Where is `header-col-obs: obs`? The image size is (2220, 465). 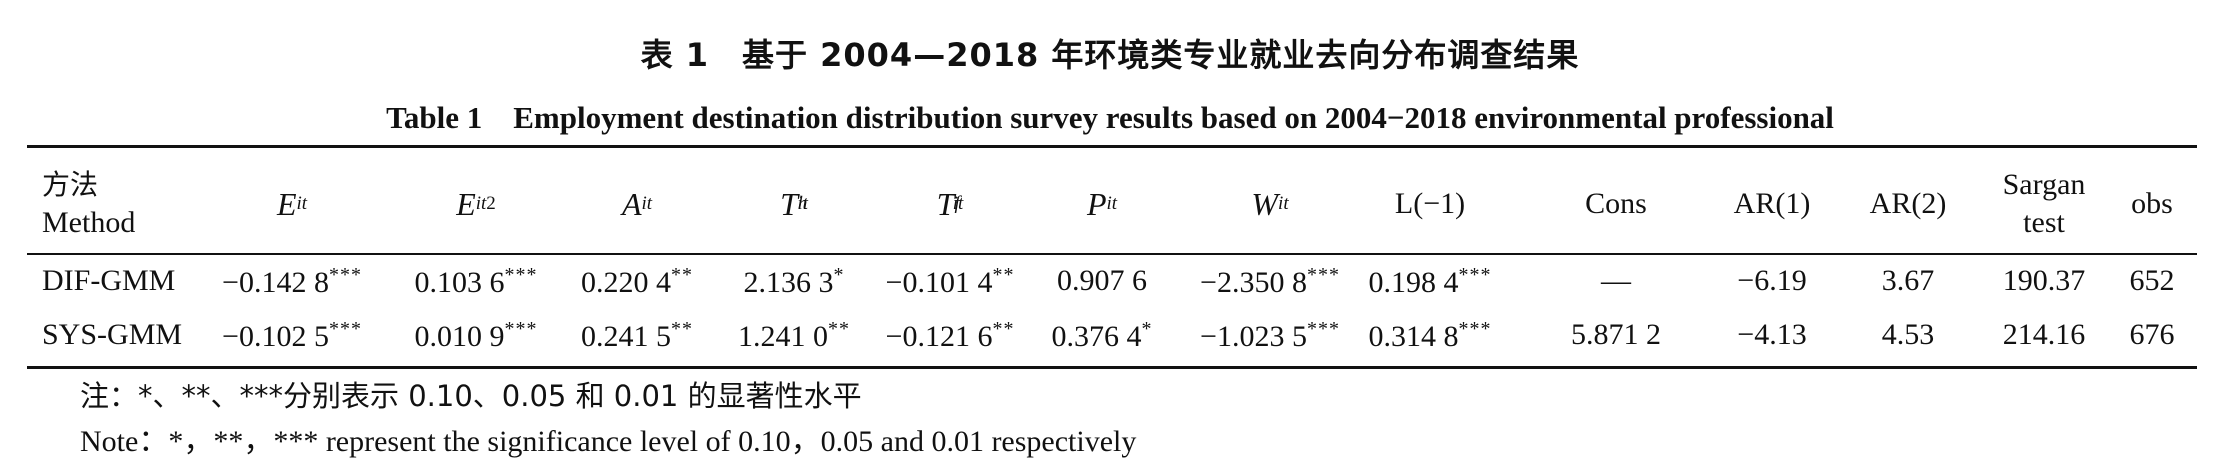
header-col-obs: obs is located at coordinates (2152, 203).